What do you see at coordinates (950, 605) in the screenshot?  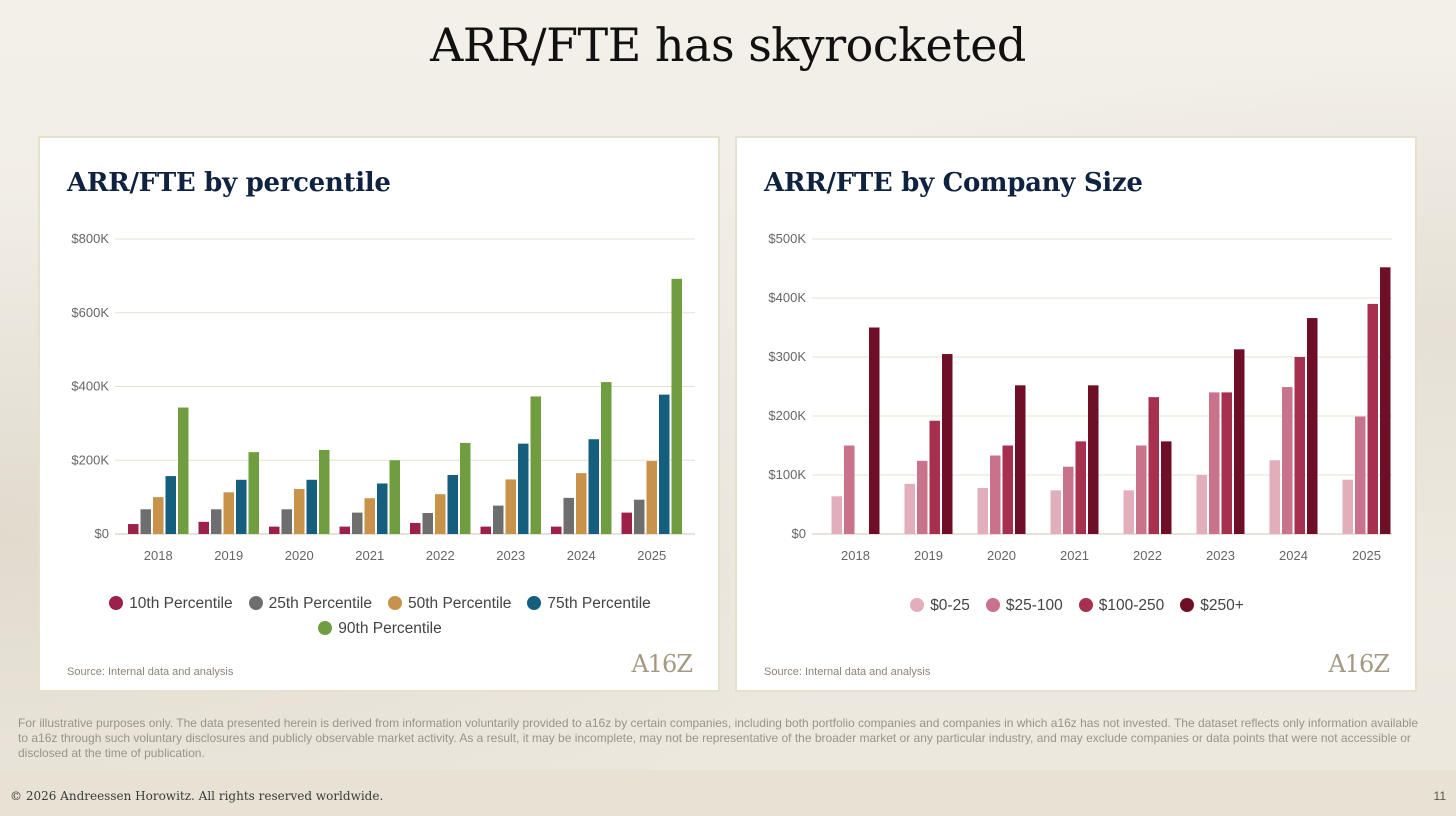 I see `legend-label: $0-25` at bounding box center [950, 605].